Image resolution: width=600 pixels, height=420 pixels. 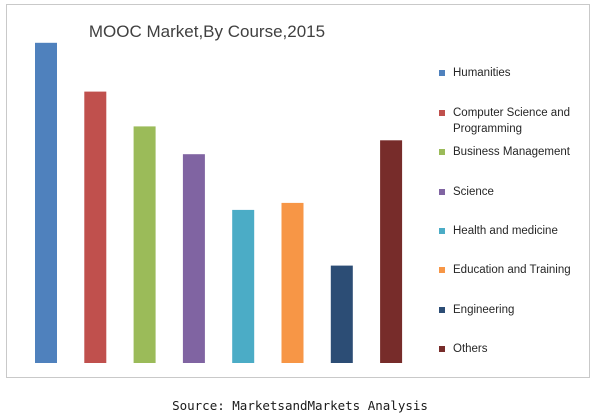 What do you see at coordinates (505, 231) in the screenshot?
I see `legend-label: Health and medicine` at bounding box center [505, 231].